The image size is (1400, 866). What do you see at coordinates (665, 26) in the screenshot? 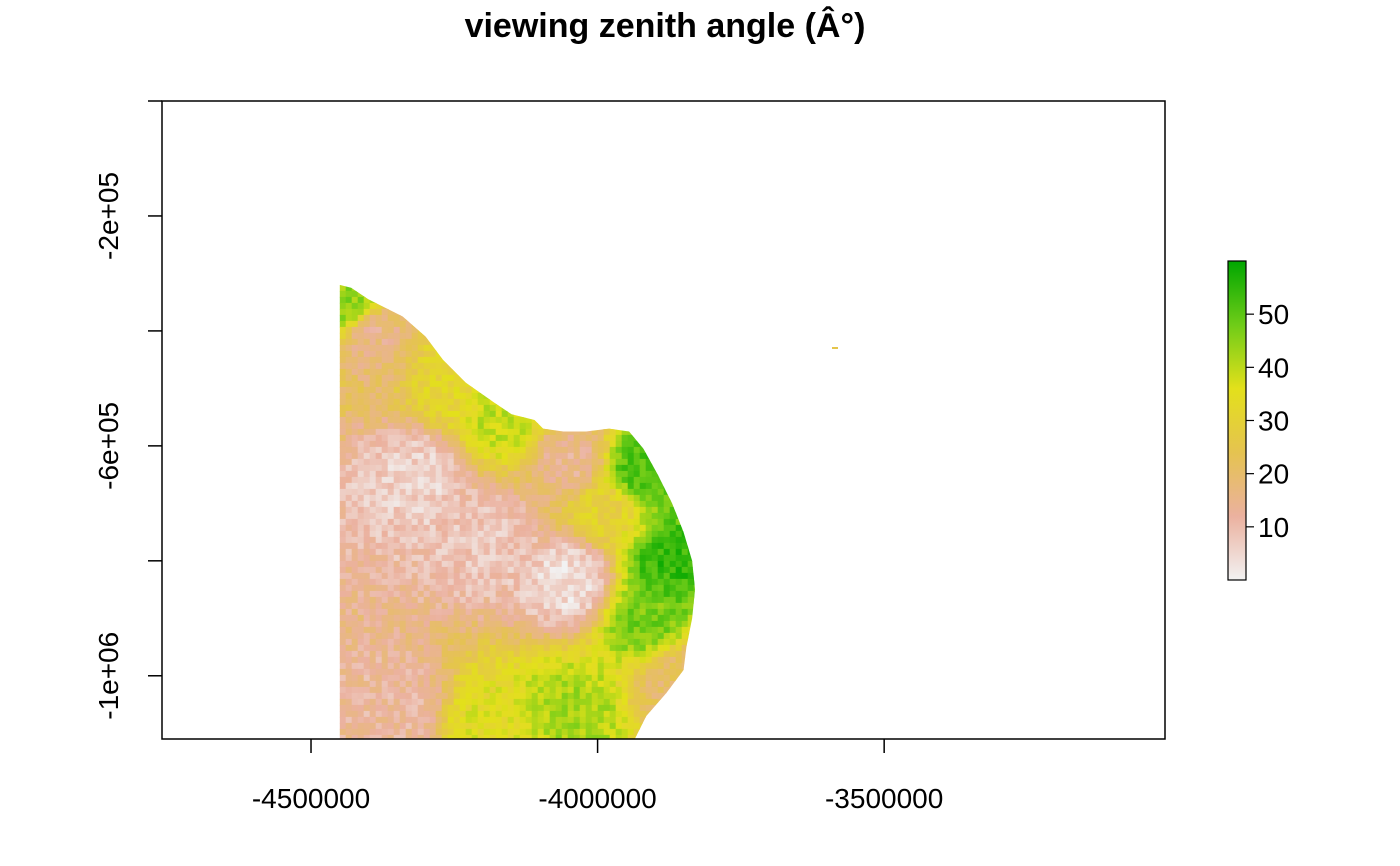
I see `chart-title: viewing zenith angle (Â°)` at bounding box center [665, 26].